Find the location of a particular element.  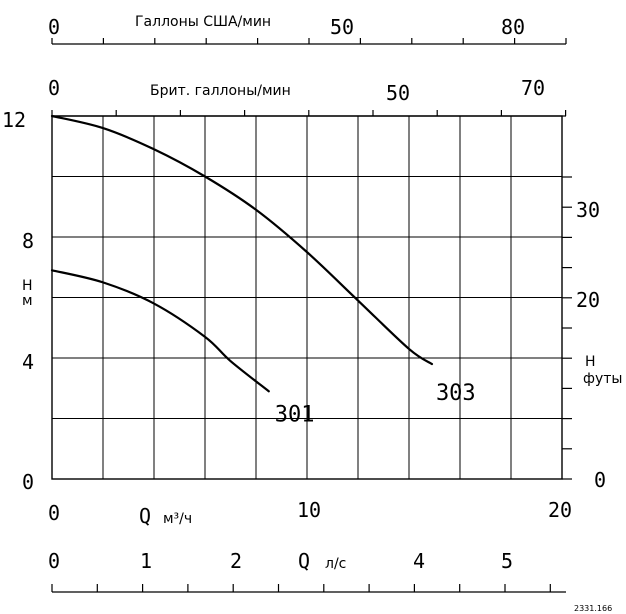

x-tick-0: 0 is located at coordinates (54, 513).